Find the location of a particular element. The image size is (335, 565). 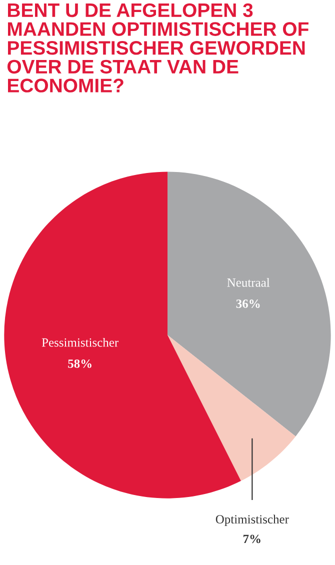

slice-label: Pessimistischer is located at coordinates (80, 342).